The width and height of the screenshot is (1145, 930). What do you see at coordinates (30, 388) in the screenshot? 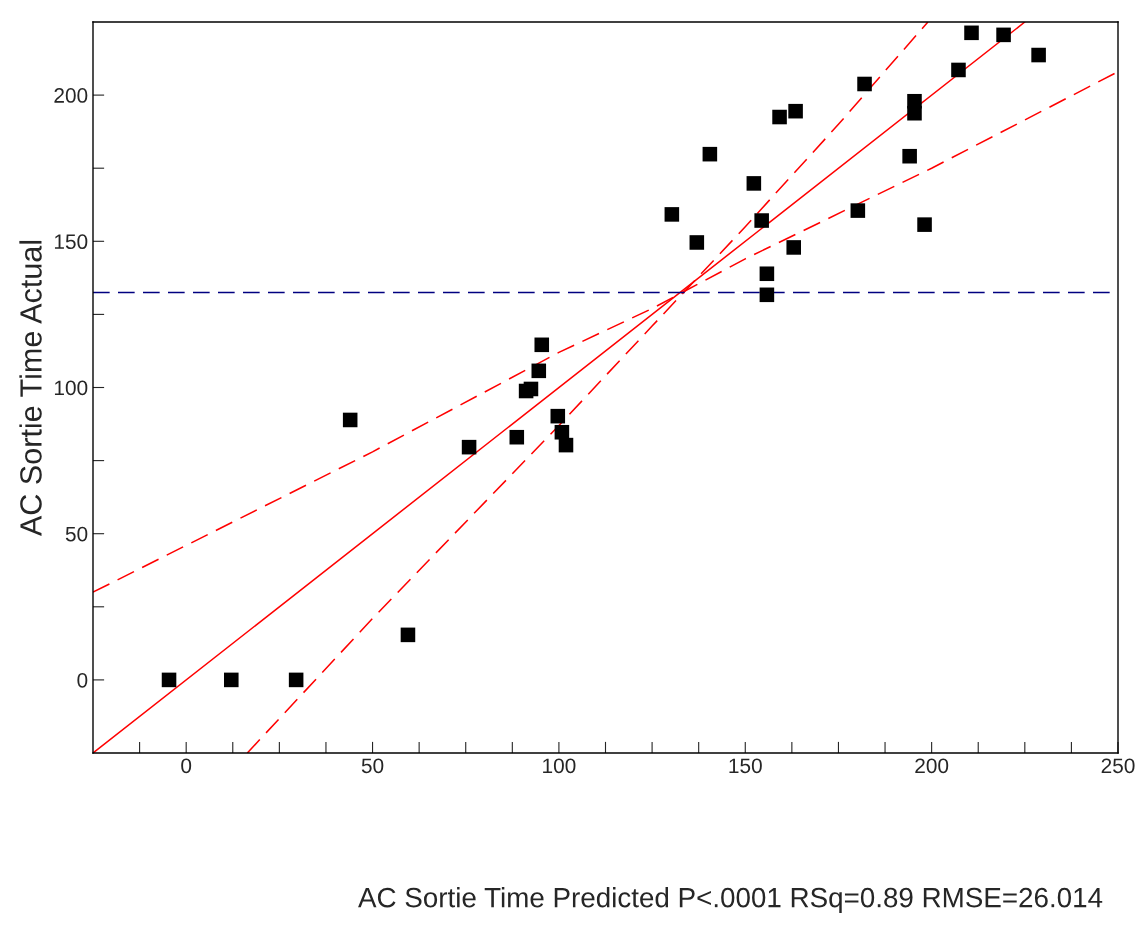
I see `y-axis-title: AC Sortie Time Actual` at bounding box center [30, 388].